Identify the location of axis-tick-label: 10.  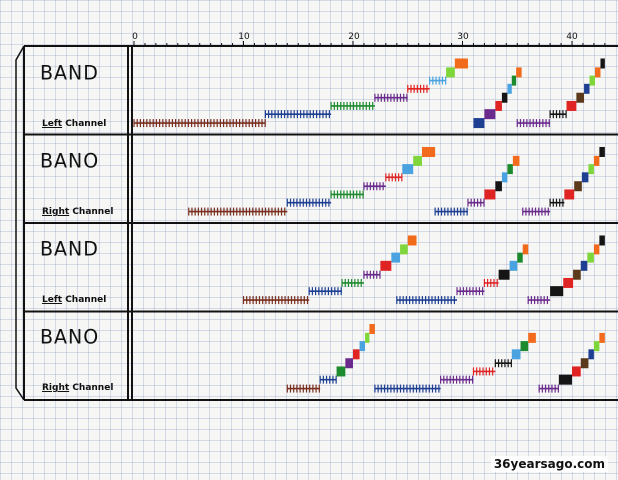
(244, 37).